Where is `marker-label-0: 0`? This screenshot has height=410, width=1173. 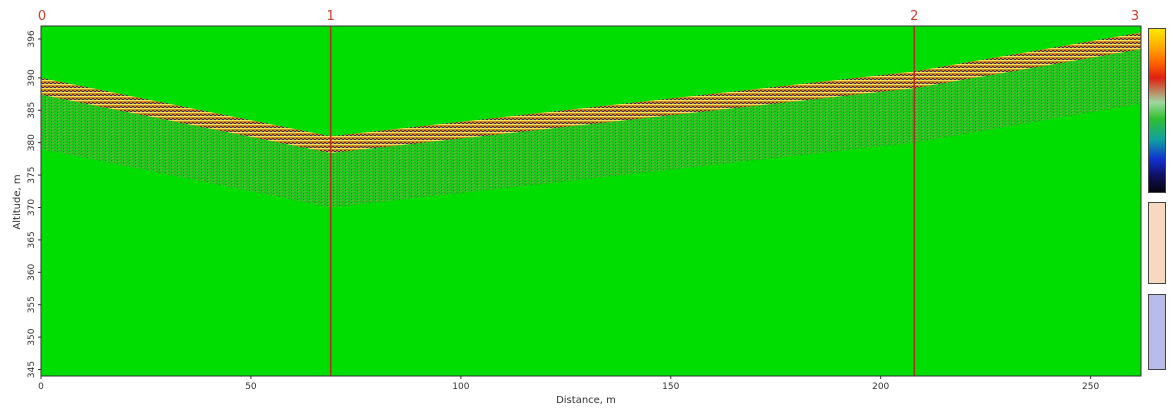 marker-label-0: 0 is located at coordinates (42, 16).